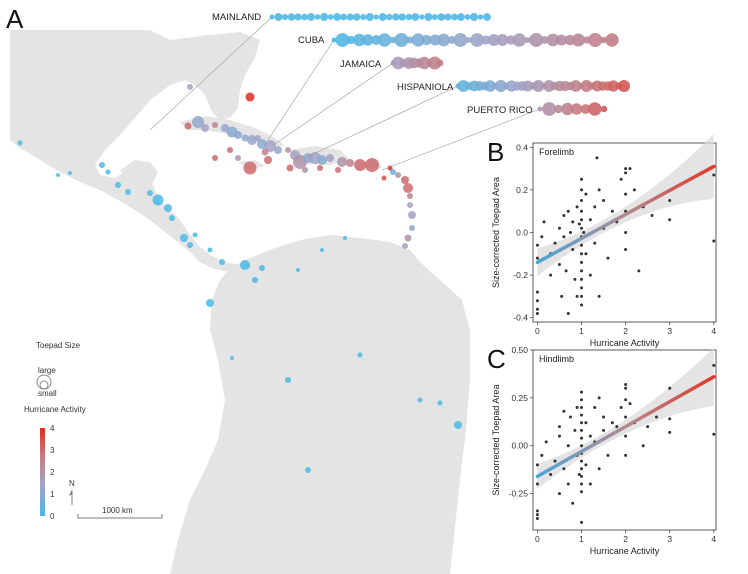 Image resolution: width=748 pixels, height=574 pixels. What do you see at coordinates (58, 345) in the screenshot?
I see `legend-toepad-title: Toepad Size` at bounding box center [58, 345].